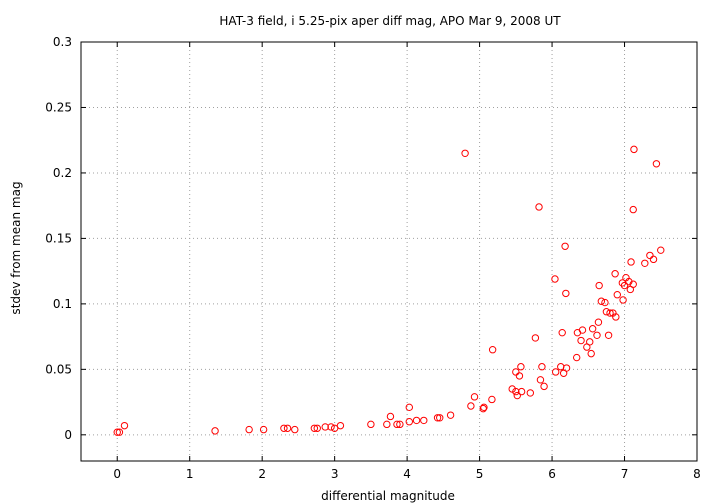  I want to click on y-tick-label: 0.1, so click(62, 304).